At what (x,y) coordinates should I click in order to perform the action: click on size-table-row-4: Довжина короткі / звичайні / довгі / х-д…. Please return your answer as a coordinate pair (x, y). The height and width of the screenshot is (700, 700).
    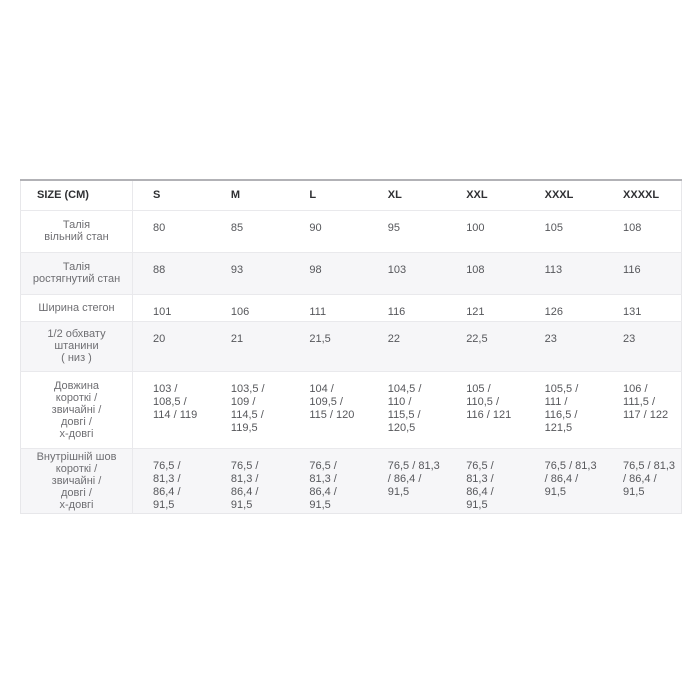
    Looking at the image, I should click on (351, 409).